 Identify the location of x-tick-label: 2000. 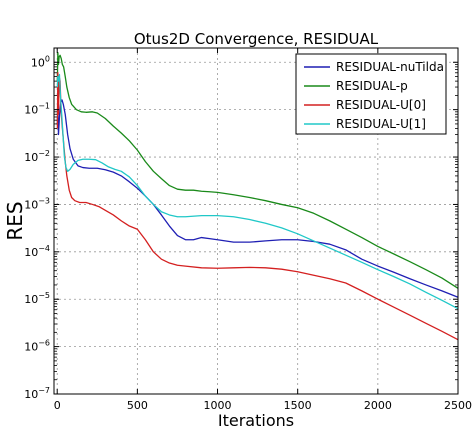
(378, 405).